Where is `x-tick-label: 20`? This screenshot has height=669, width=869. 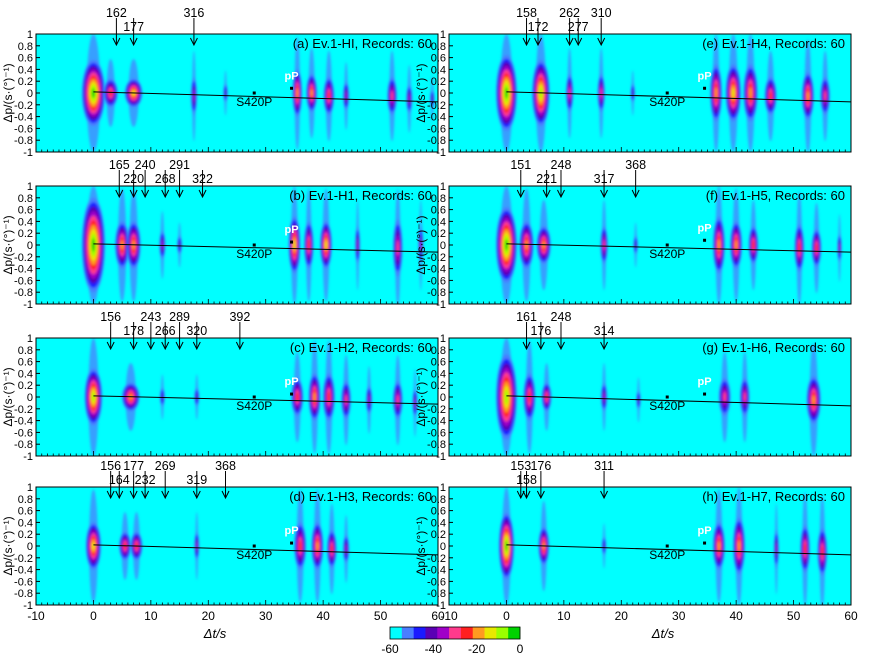 x-tick-label: 20 is located at coordinates (209, 616).